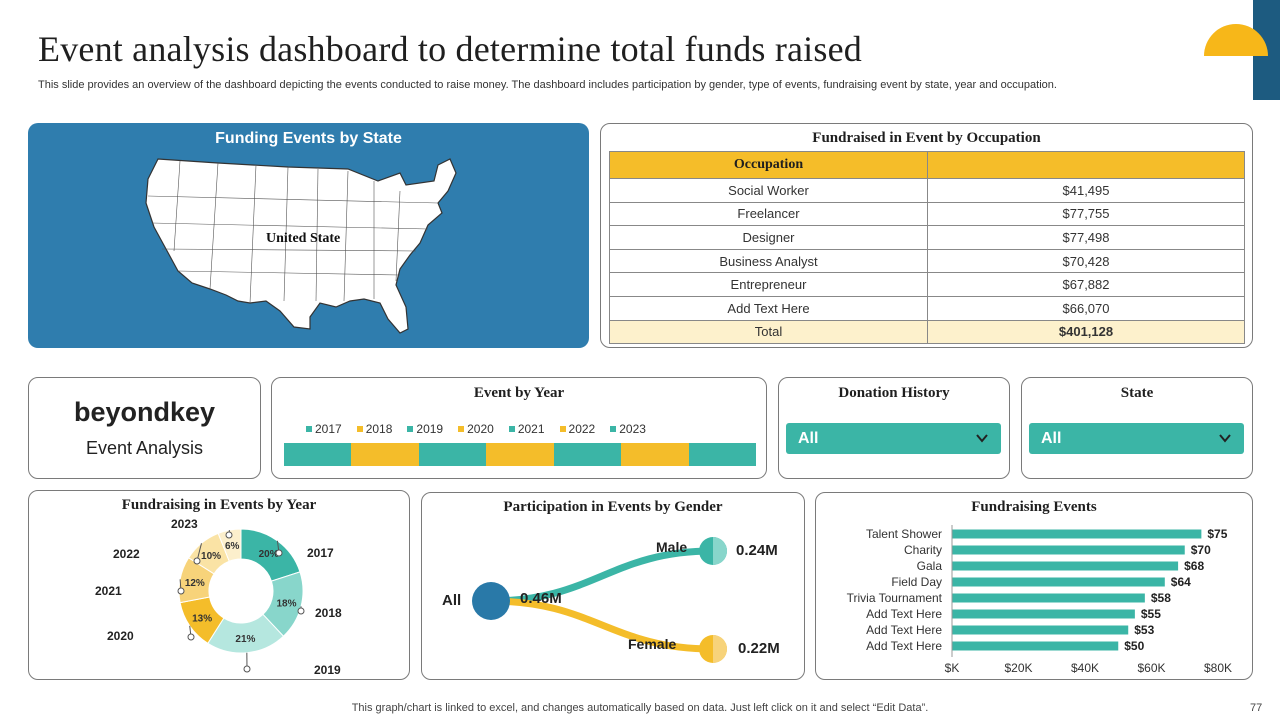 This screenshot has width=1280, height=720. What do you see at coordinates (895, 598) in the screenshot?
I see `bar-category-label: Trivia Tournament` at bounding box center [895, 598].